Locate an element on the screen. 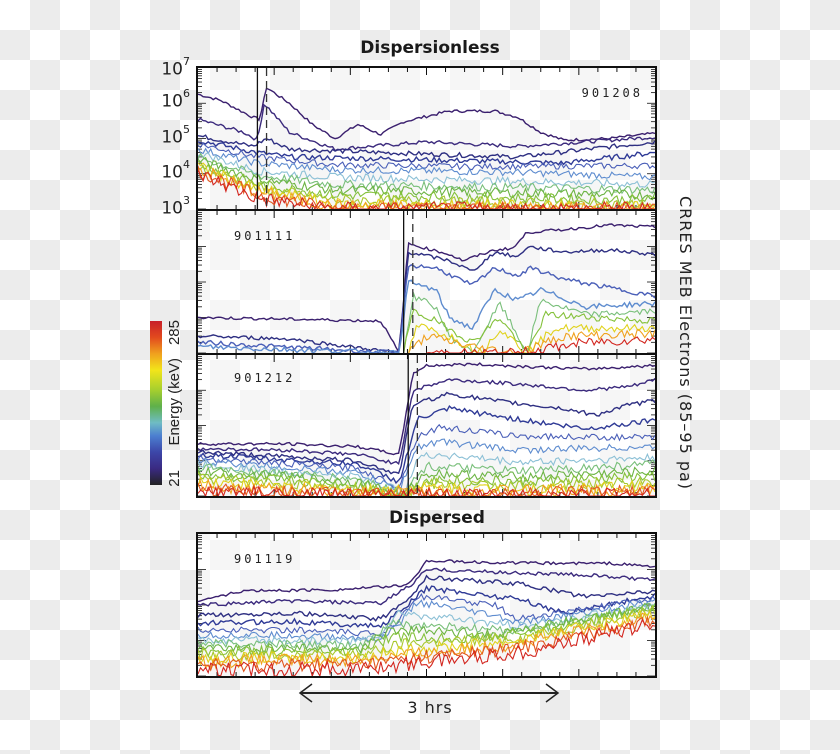  energy-colorbar is located at coordinates (156, 403).